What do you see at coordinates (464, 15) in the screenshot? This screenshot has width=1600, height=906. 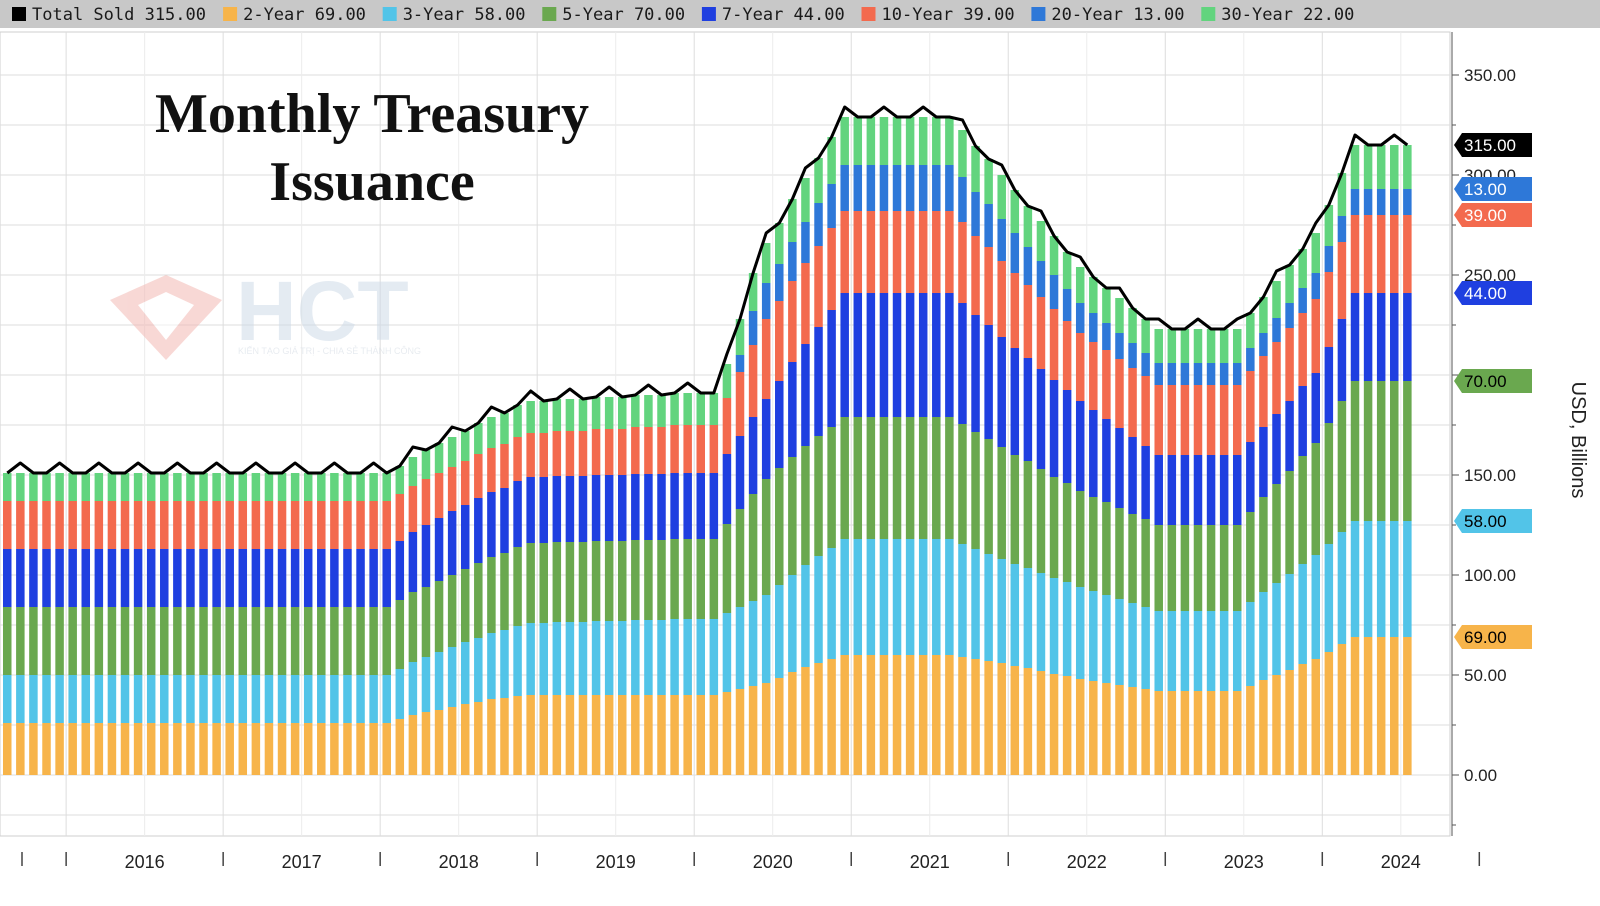 I see `legend-label: 3-Year 58.00` at bounding box center [464, 15].